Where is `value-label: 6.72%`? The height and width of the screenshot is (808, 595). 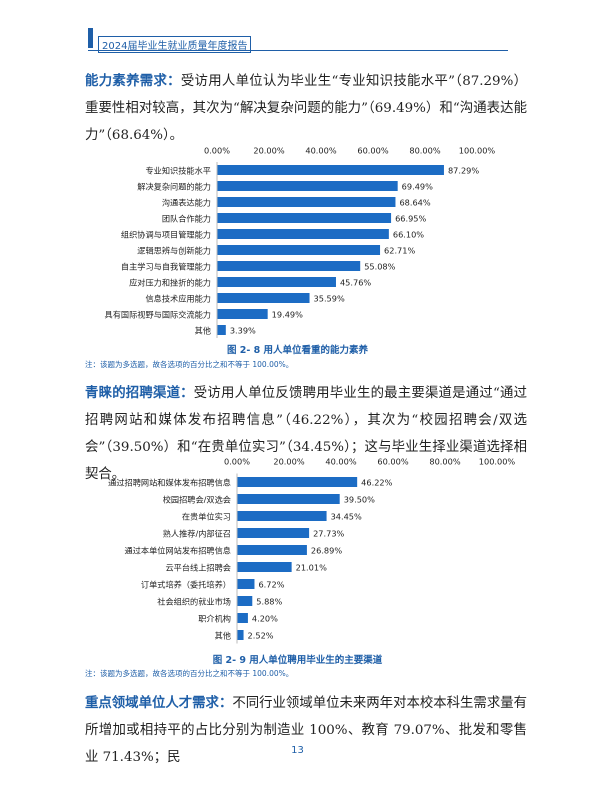 value-label: 6.72% is located at coordinates (271, 585).